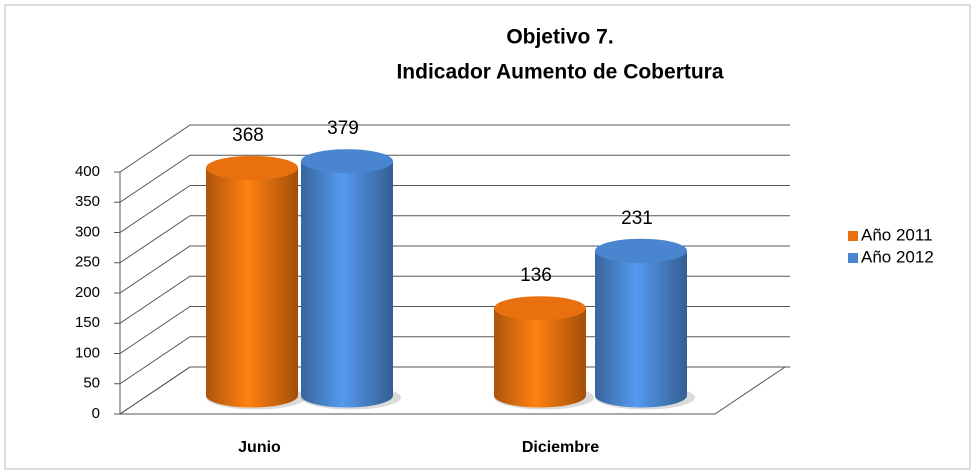  What do you see at coordinates (96, 413) in the screenshot?
I see `y-tick-label: 0` at bounding box center [96, 413].